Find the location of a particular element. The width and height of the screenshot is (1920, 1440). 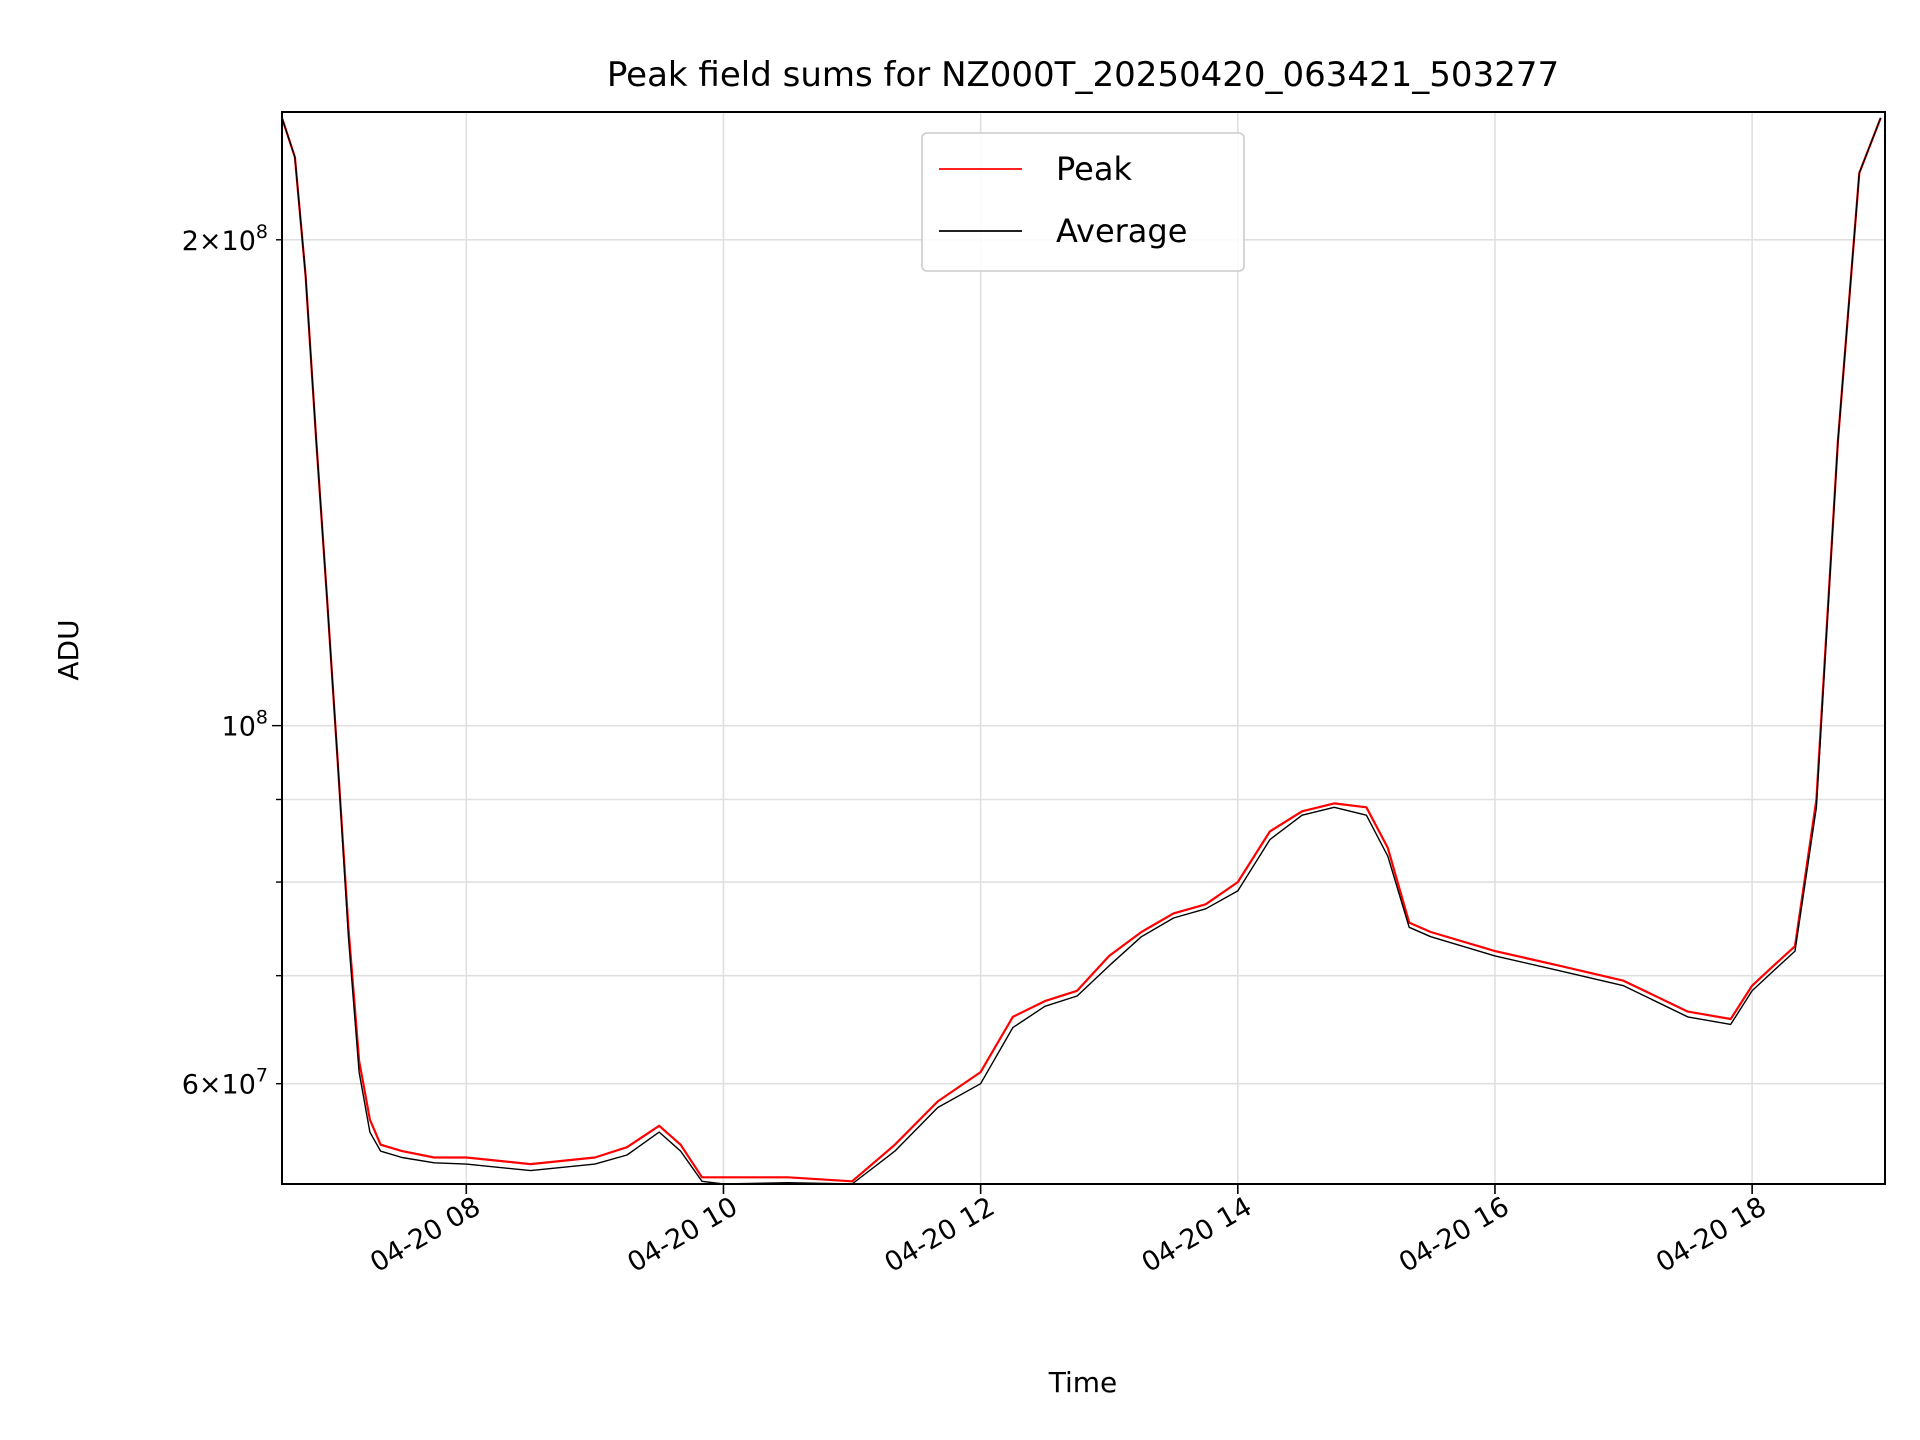

legend-box is located at coordinates (1083, 202).